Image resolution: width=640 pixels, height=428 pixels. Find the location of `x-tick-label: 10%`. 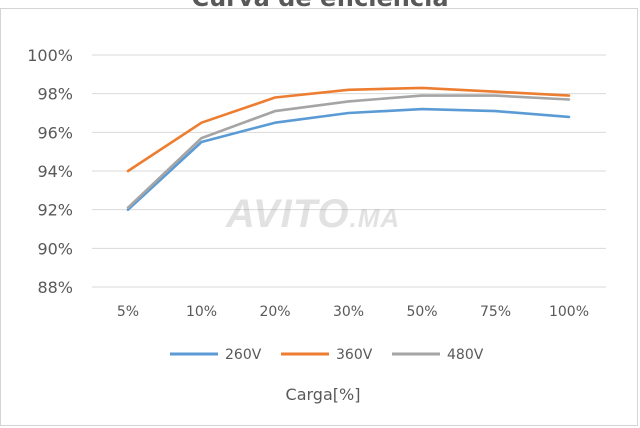

x-tick-label: 10% is located at coordinates (201, 312).